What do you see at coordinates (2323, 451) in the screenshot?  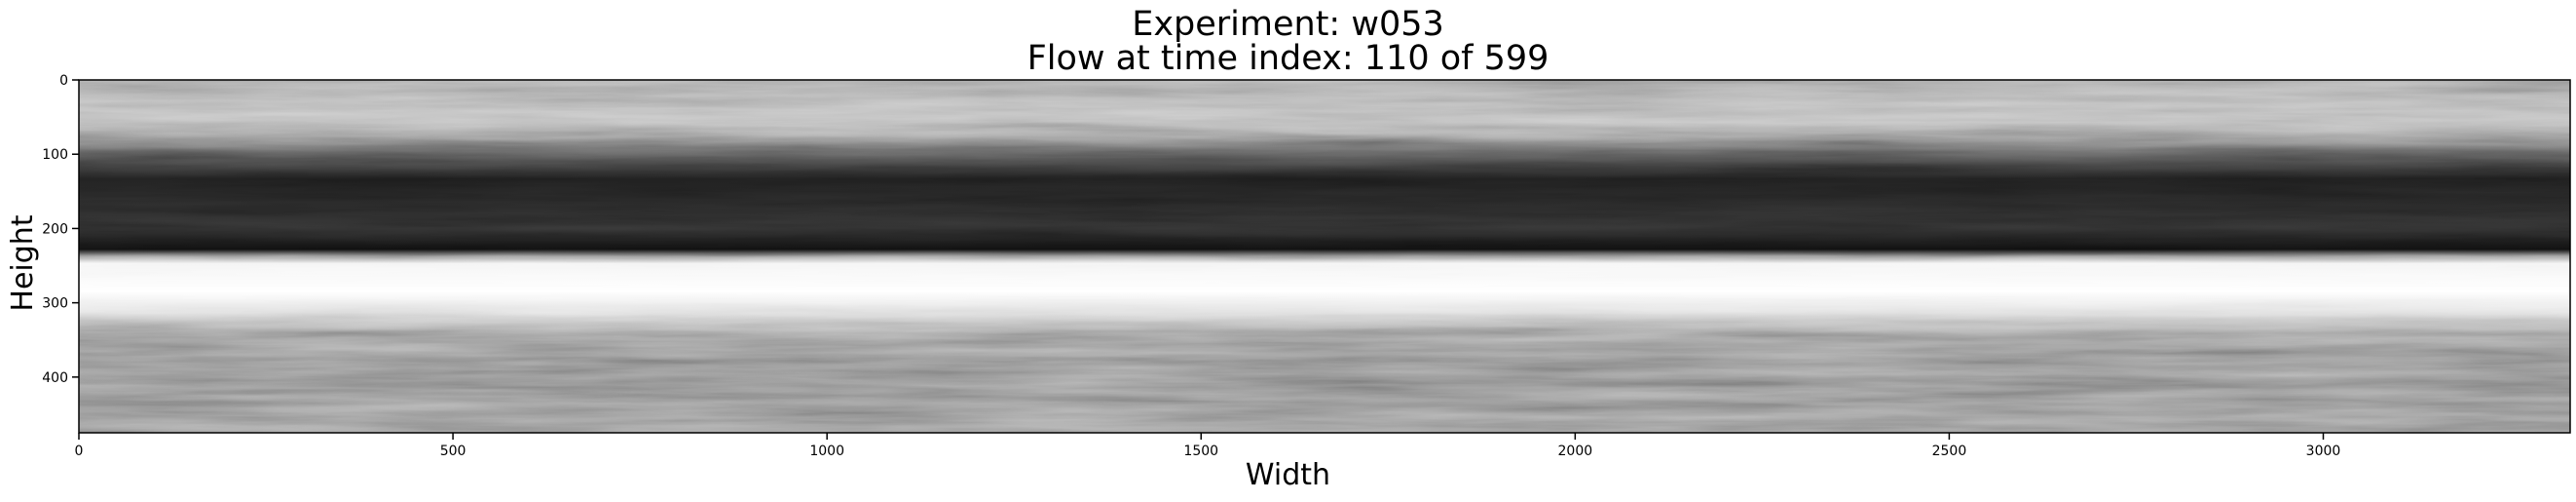 I see `x-tick-label: 3000` at bounding box center [2323, 451].